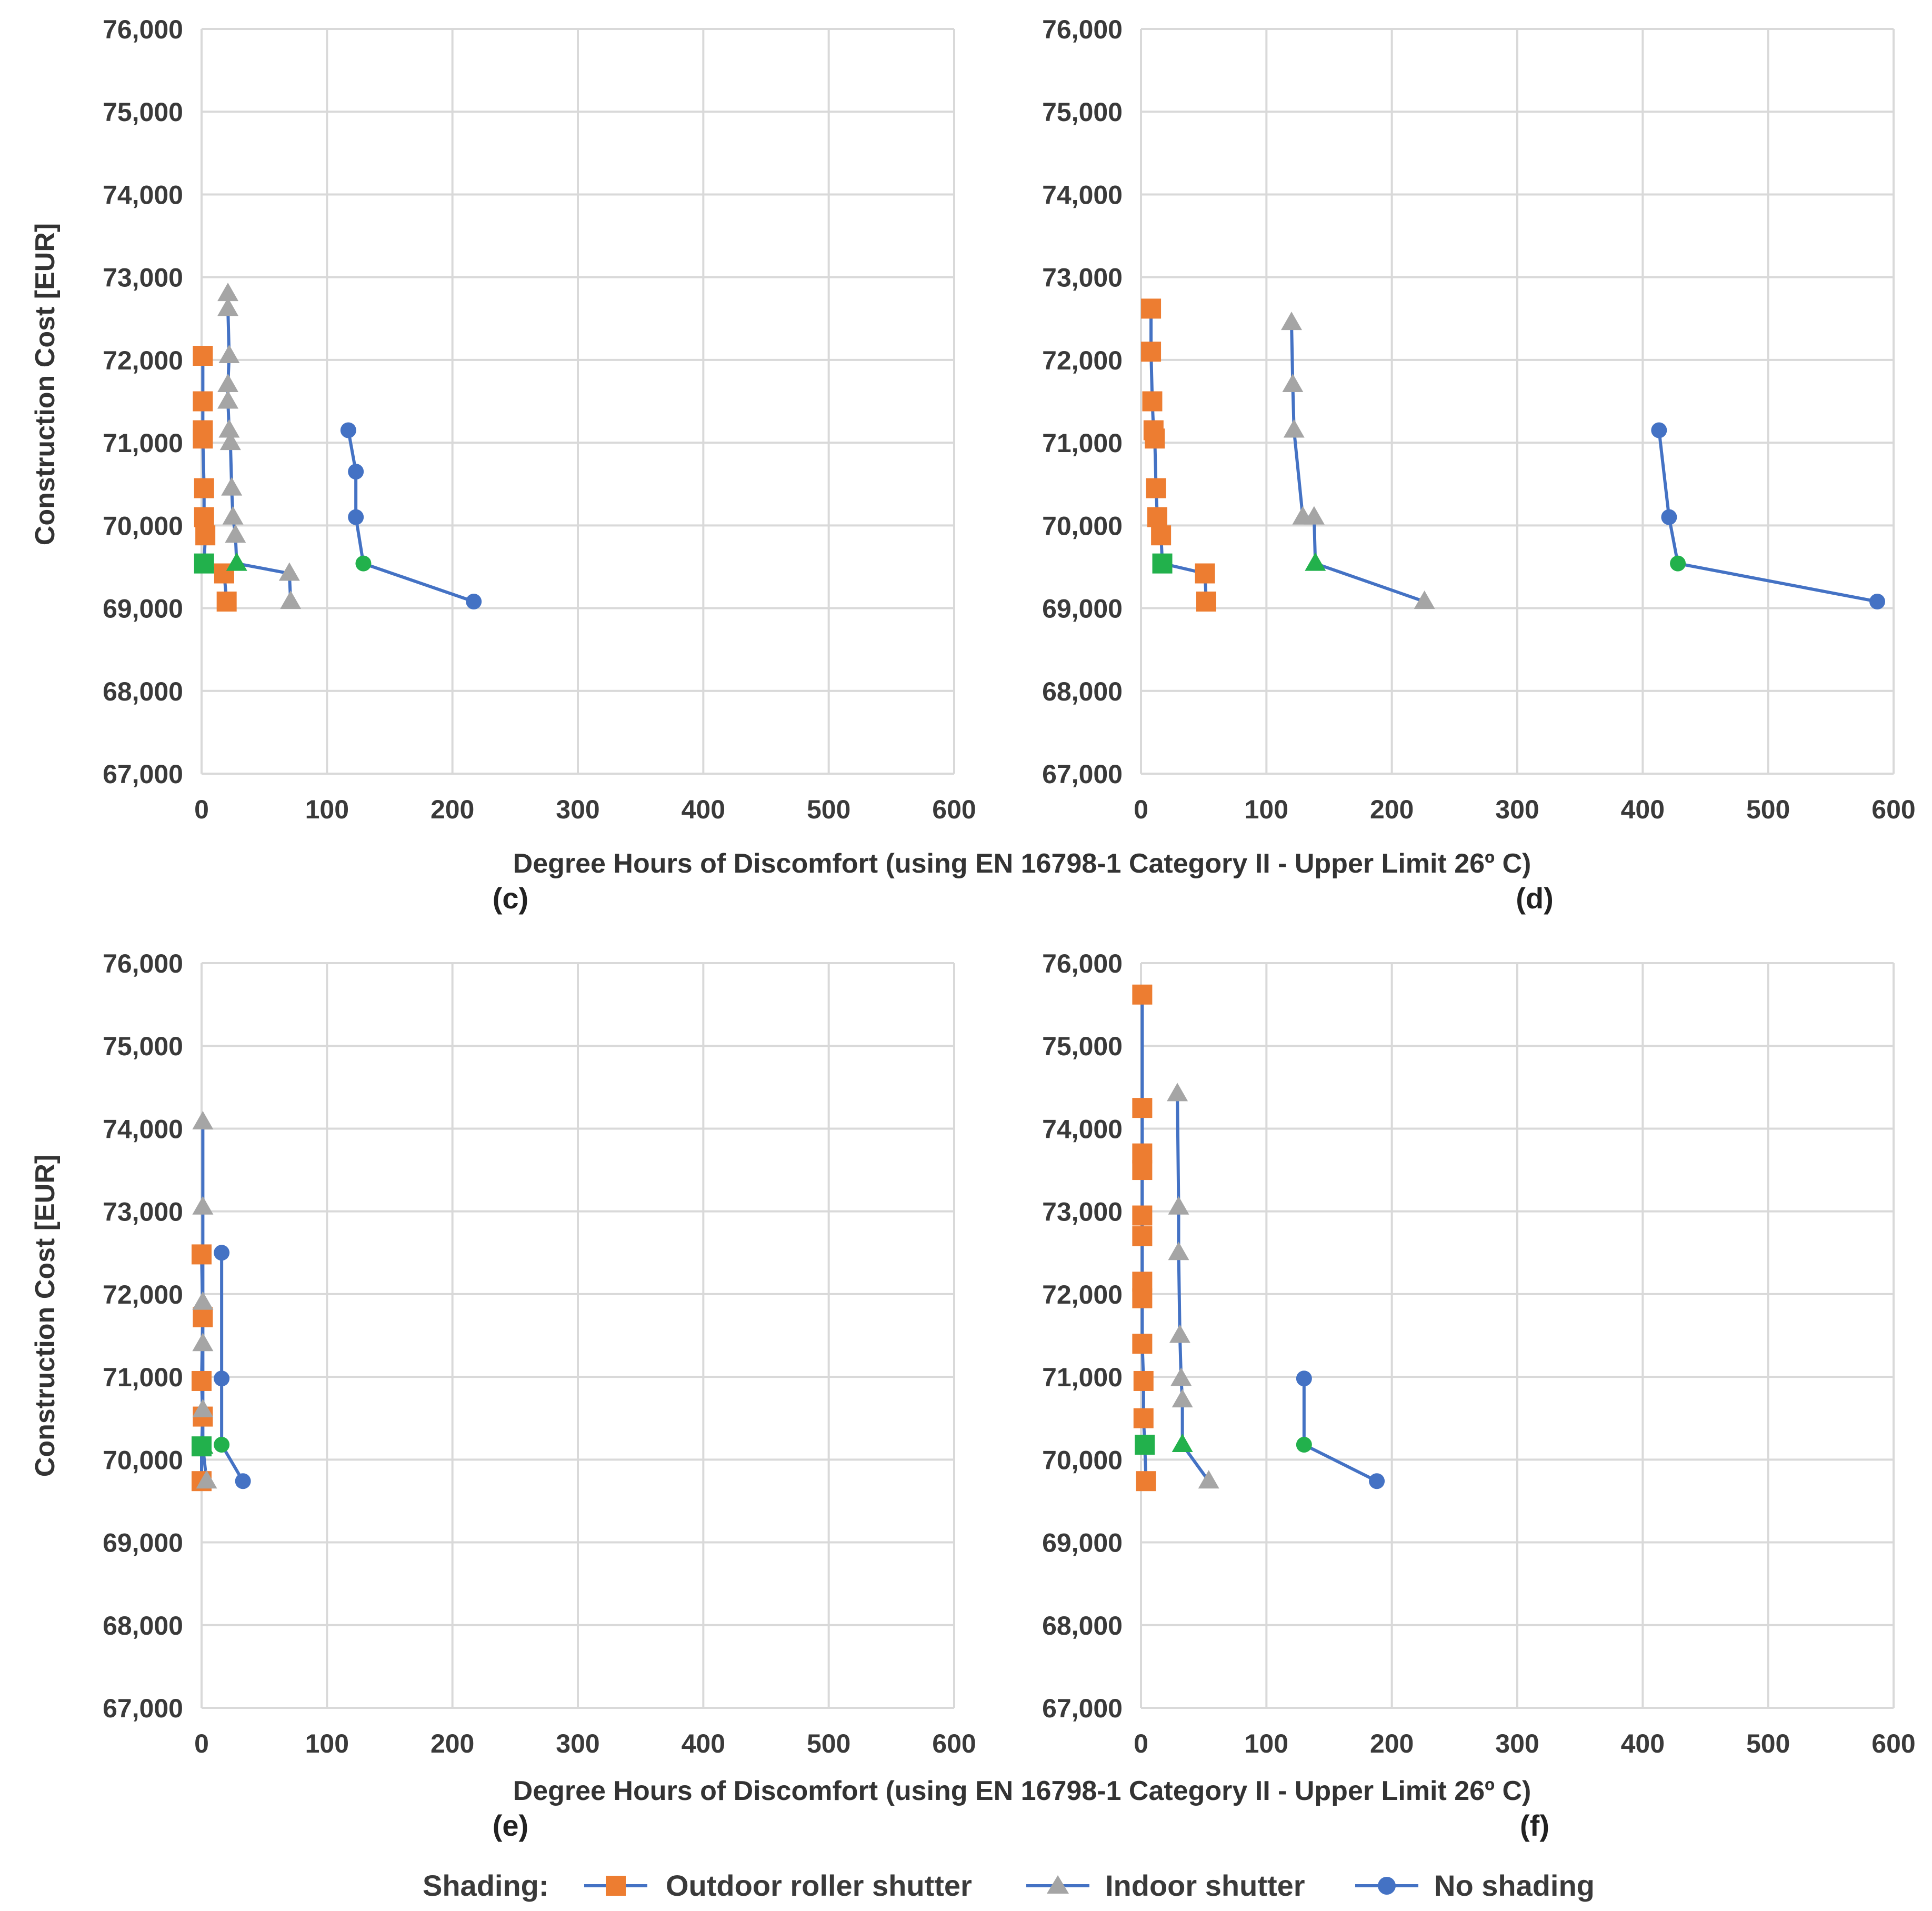 This screenshot has height=1911, width=1932. Describe the element at coordinates (828, 809) in the screenshot. I see `panel-c-xtick-label: 500` at that location.